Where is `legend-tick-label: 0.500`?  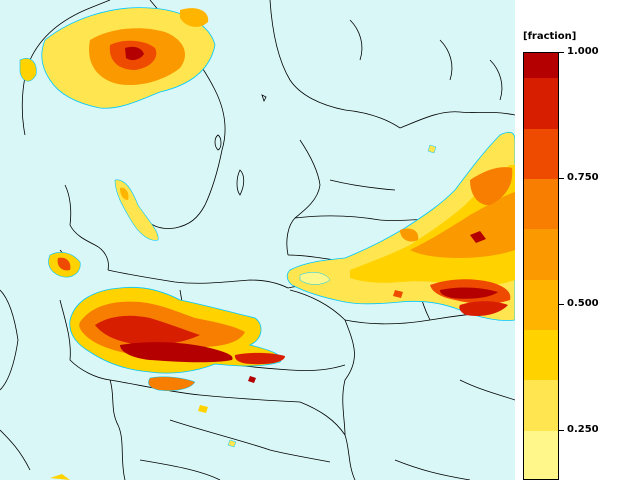 legend-tick-label: 0.500 is located at coordinates (583, 303).